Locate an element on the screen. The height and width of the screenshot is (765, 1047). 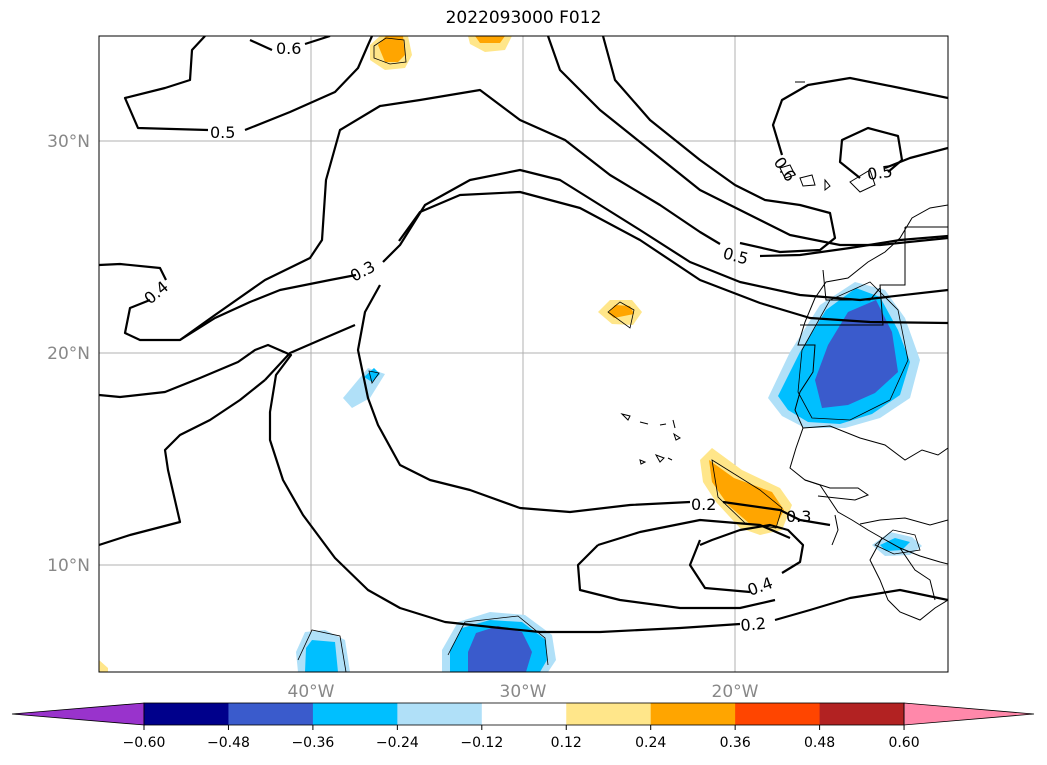
colorbar-extend-min is located at coordinates (78, 714).